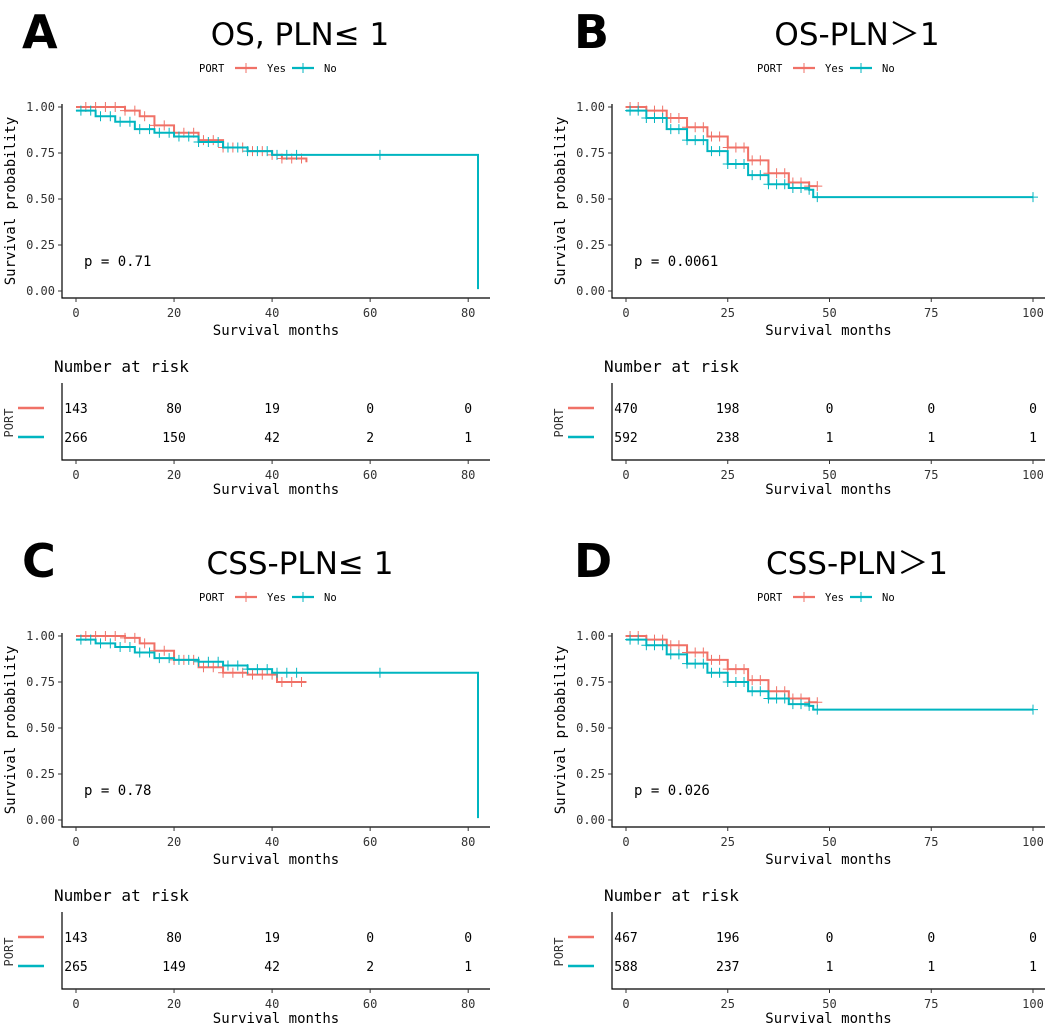 The height and width of the screenshot is (1026, 1052). I want to click on risk-x-tick-label: 60, so click(370, 475).